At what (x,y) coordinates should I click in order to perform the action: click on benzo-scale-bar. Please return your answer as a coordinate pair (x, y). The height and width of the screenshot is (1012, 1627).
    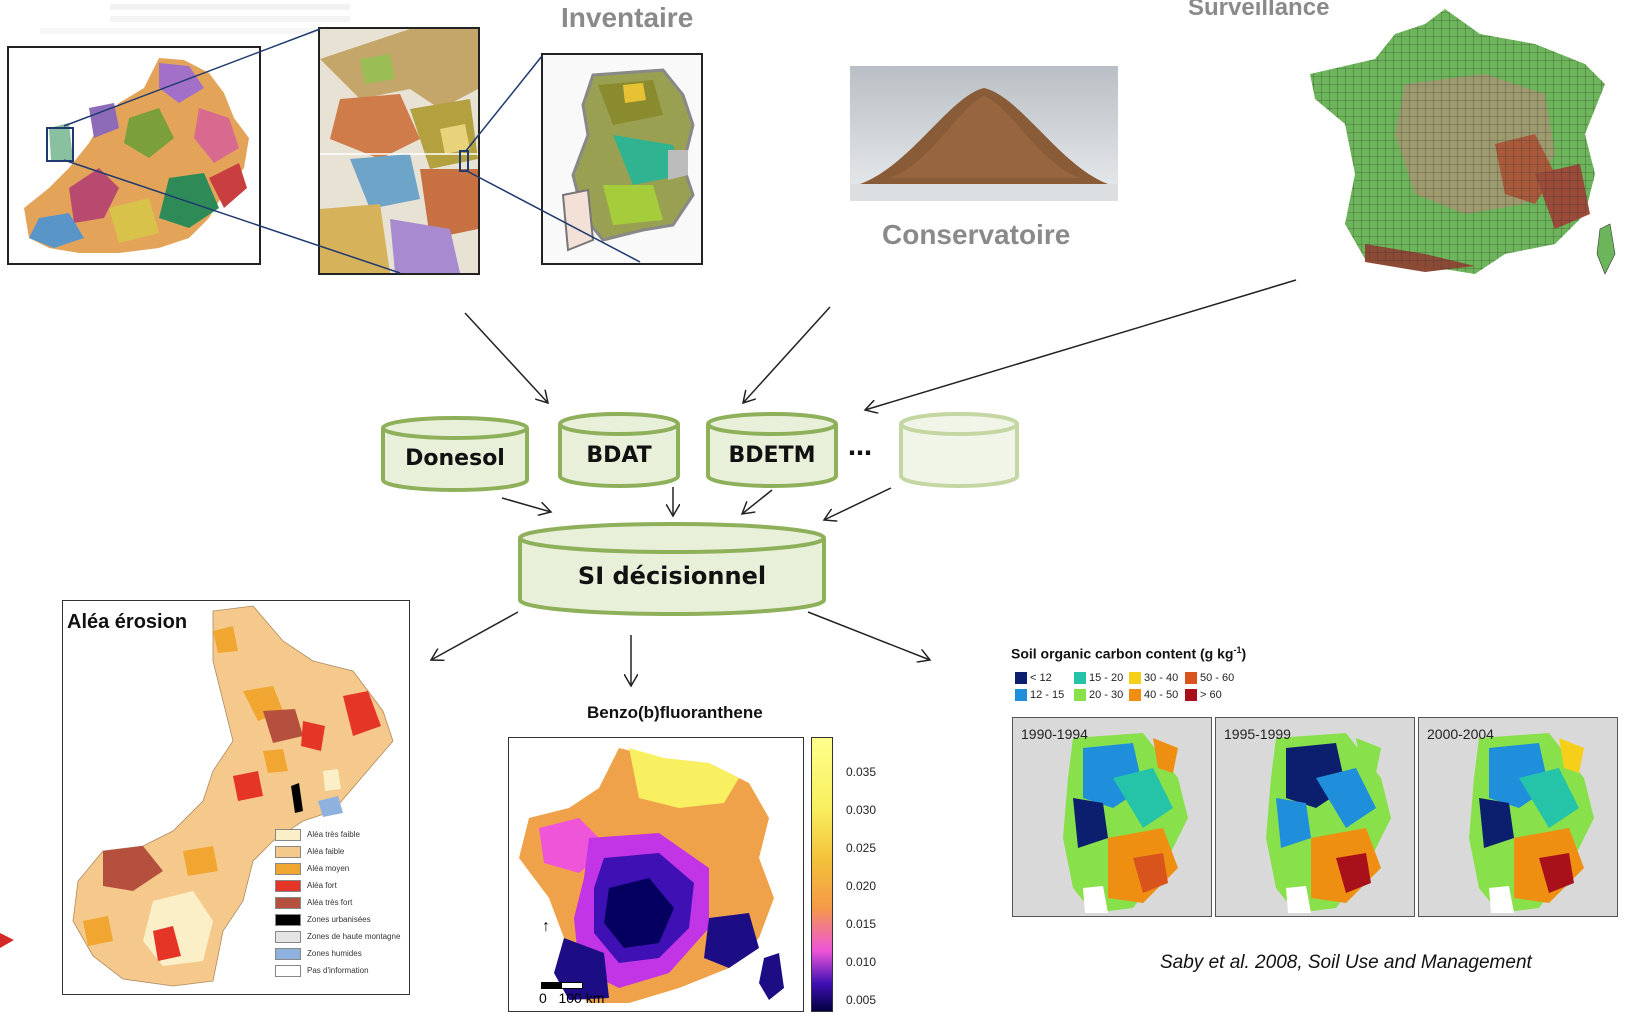
    Looking at the image, I should click on (562, 985).